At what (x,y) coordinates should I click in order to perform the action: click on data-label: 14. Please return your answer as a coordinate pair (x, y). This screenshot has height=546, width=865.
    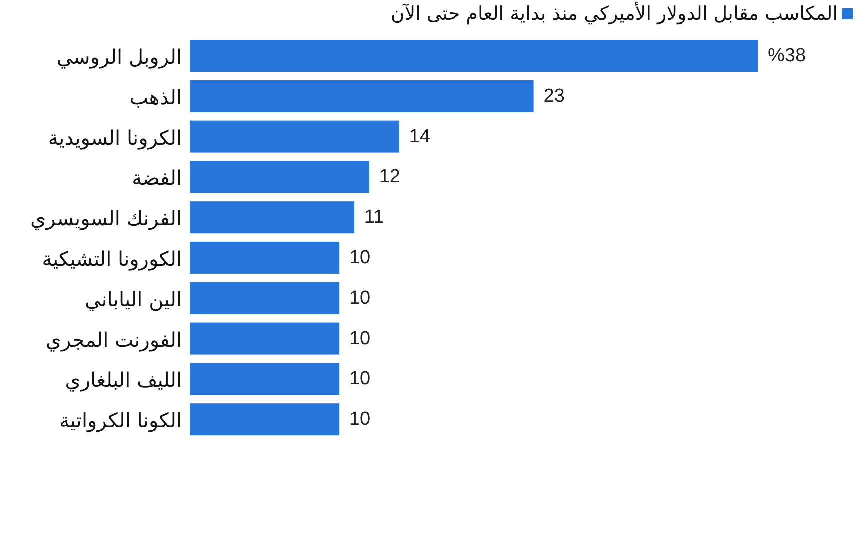
    Looking at the image, I should click on (419, 137).